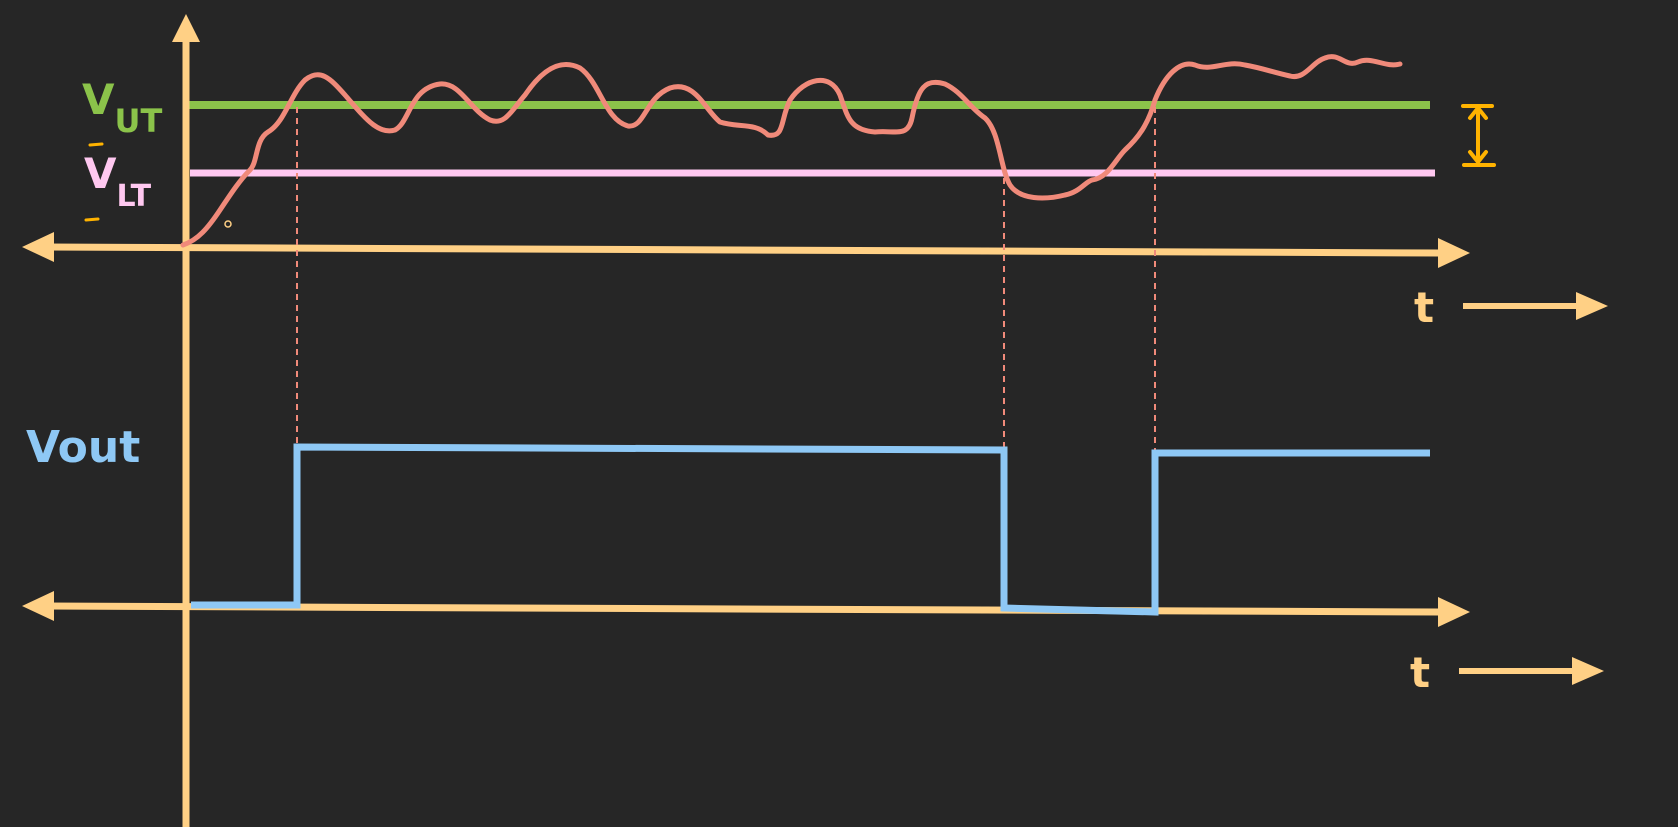  What do you see at coordinates (98, 99) in the screenshot?
I see `label-vut-main: V` at bounding box center [98, 99].